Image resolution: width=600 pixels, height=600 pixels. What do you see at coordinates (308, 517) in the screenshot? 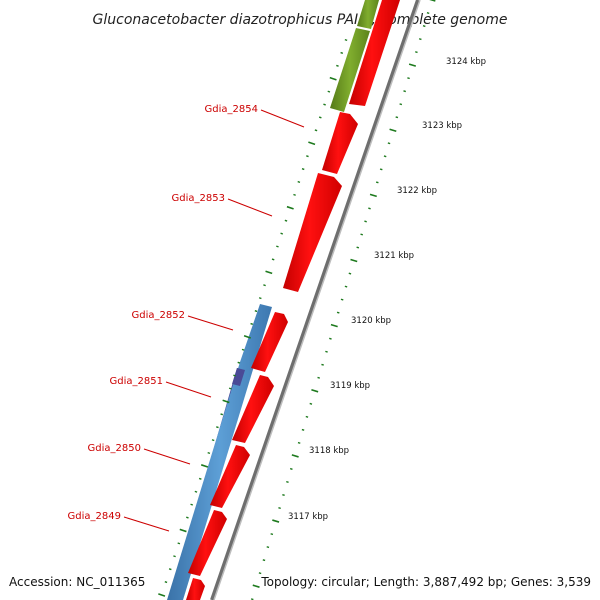
I see `kbp-label-3117: 3117 kbp` at bounding box center [308, 517].